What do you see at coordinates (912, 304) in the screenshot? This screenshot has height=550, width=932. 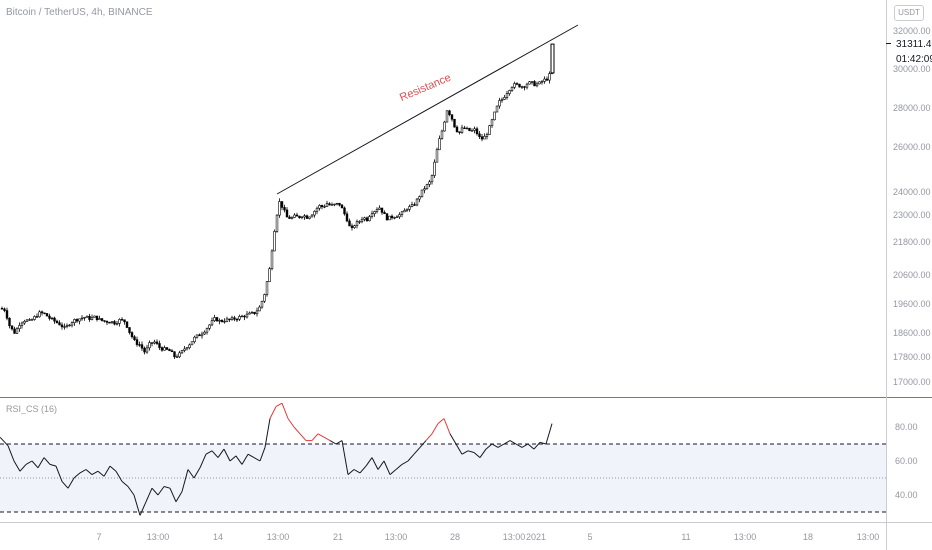 I see `price-tick-label: 19600.00` at bounding box center [912, 304].